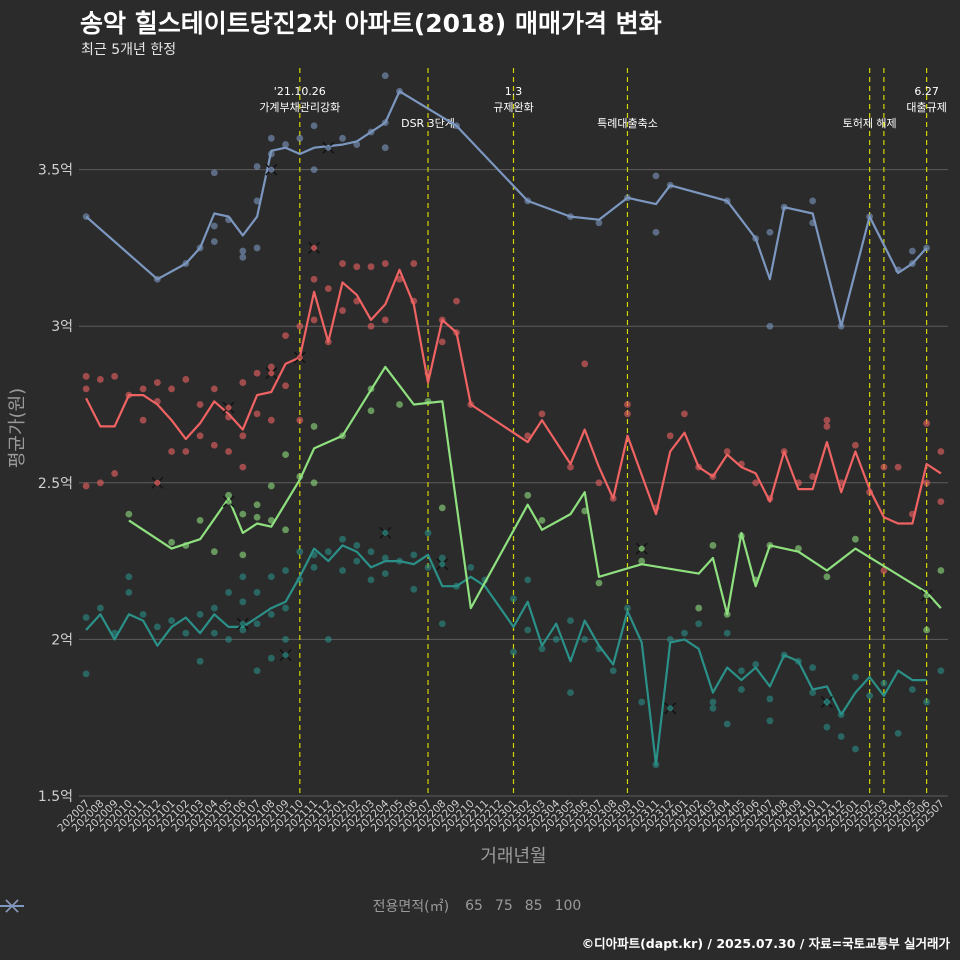  Describe the element at coordinates (533, 906) in the screenshot. I see `legend-label-85: 85` at that location.